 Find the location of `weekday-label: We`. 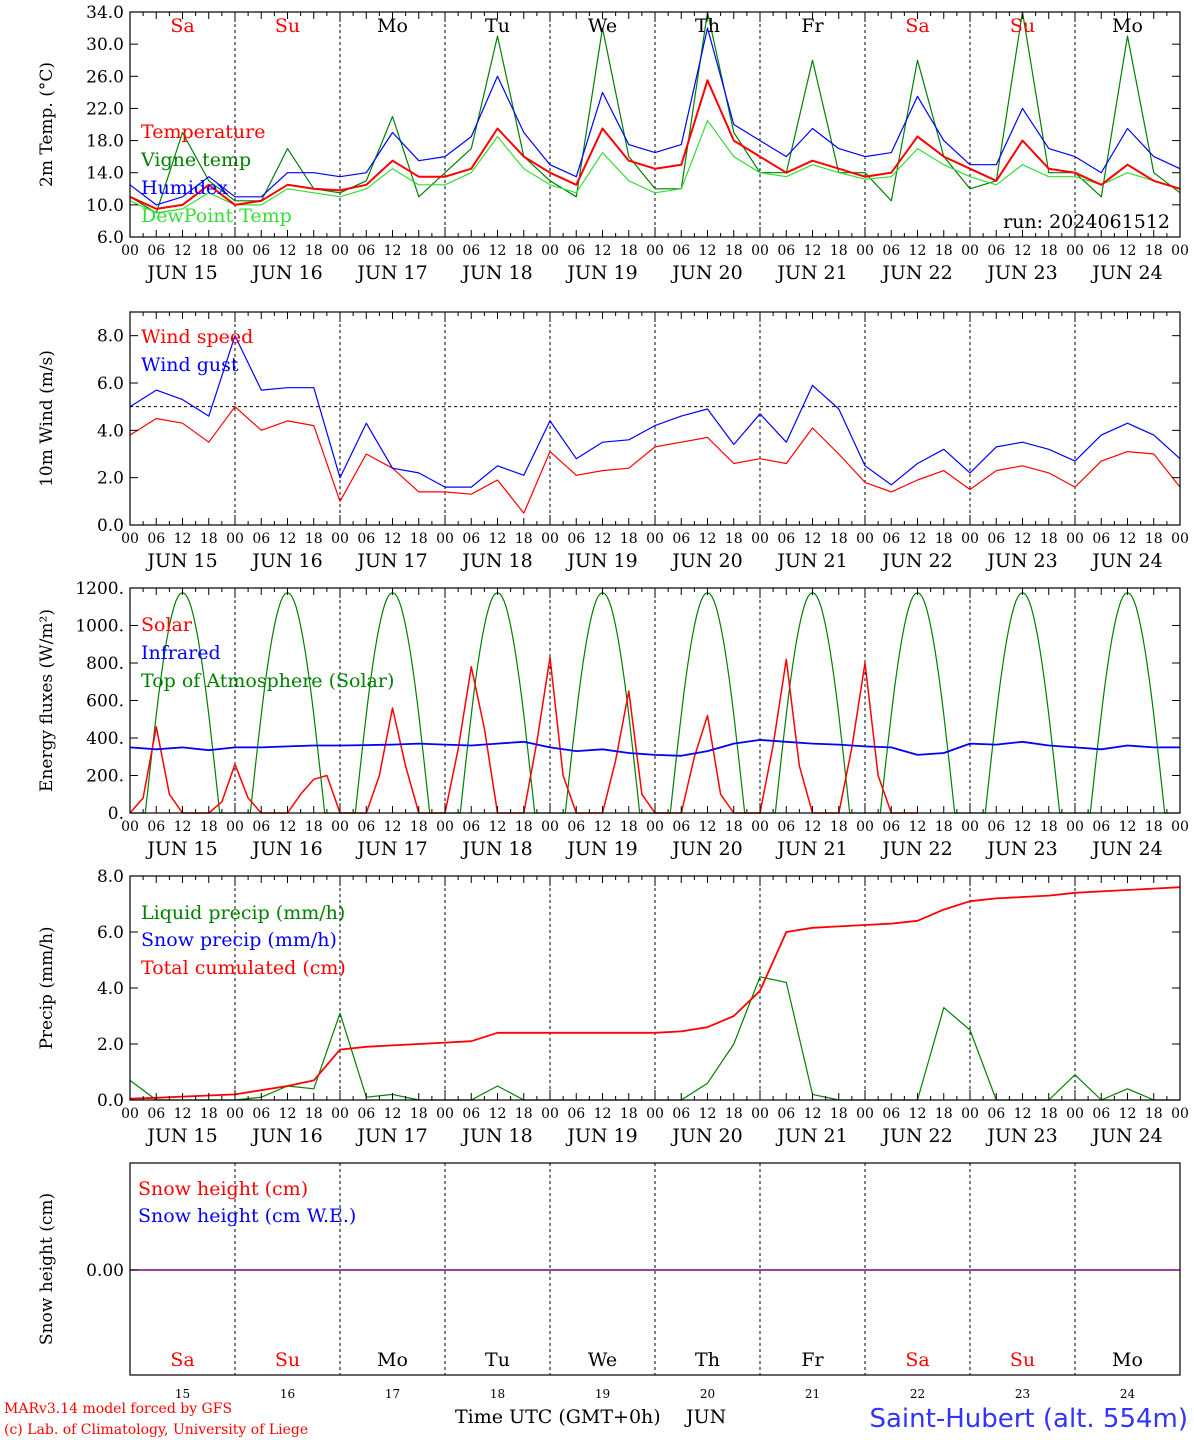

weekday-label: We is located at coordinates (602, 26).